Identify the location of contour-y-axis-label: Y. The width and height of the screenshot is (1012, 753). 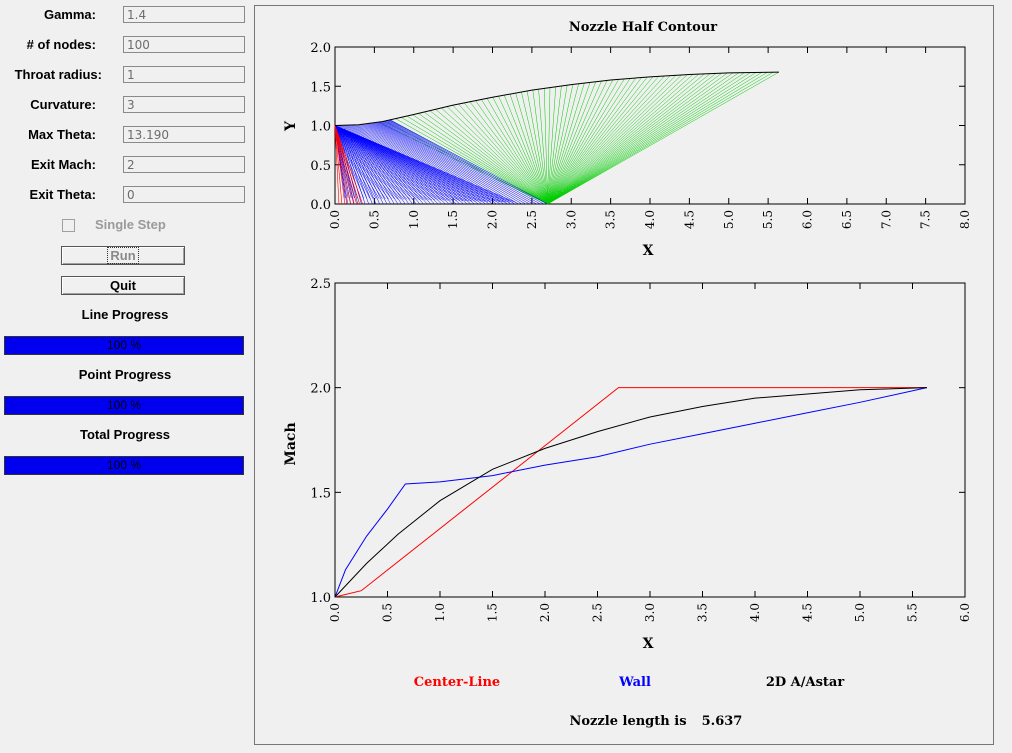
(291, 126).